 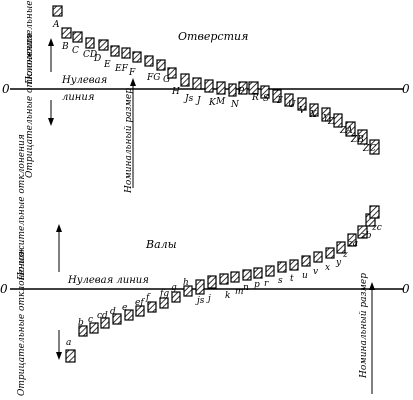 I want to click on shafts-zone-label: k, so click(x=227, y=296).